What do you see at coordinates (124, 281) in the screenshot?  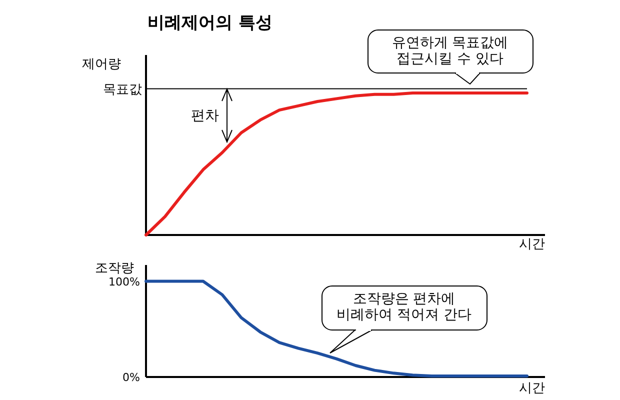 I see `y-tick-label: 100%` at bounding box center [124, 281].